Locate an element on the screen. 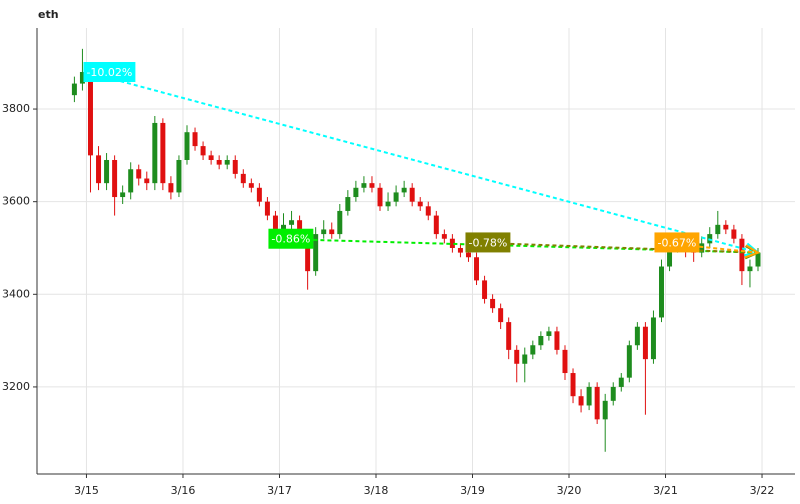 This screenshot has height=504, width=800. annotation-label: -10.02% is located at coordinates (109, 72).